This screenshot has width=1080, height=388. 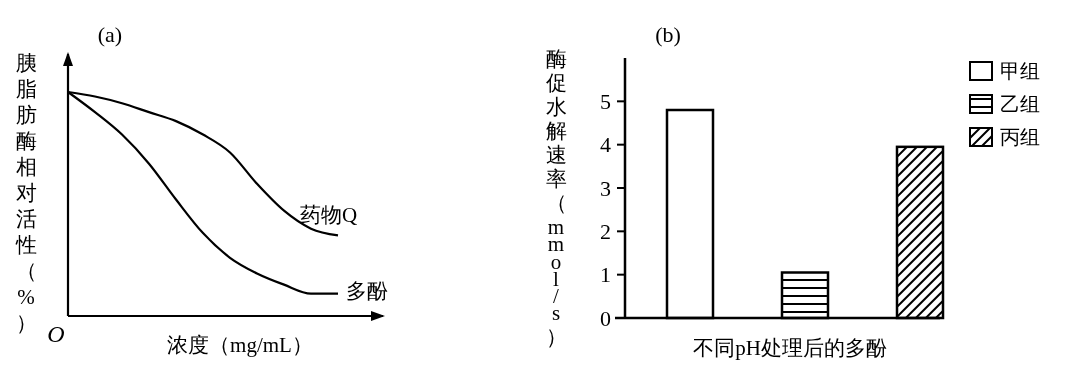 What do you see at coordinates (556, 198) in the screenshot?
I see `text: 酶促水解速率（mmol/s）` at bounding box center [556, 198].